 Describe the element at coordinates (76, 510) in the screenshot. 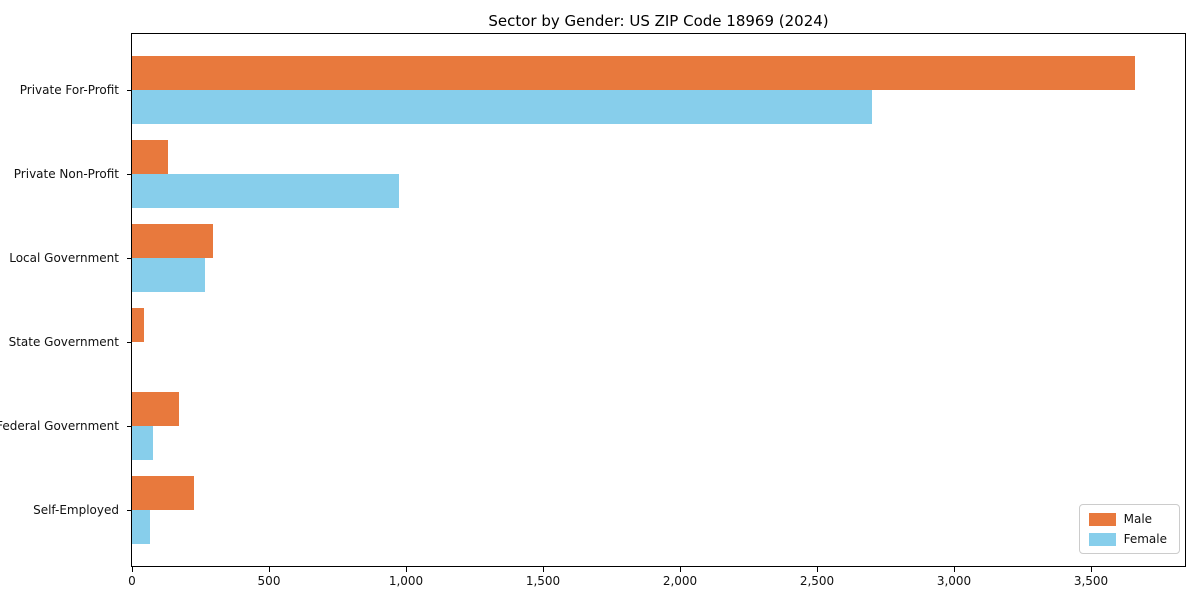

I see `y-tick-label: Self-Employed` at that location.